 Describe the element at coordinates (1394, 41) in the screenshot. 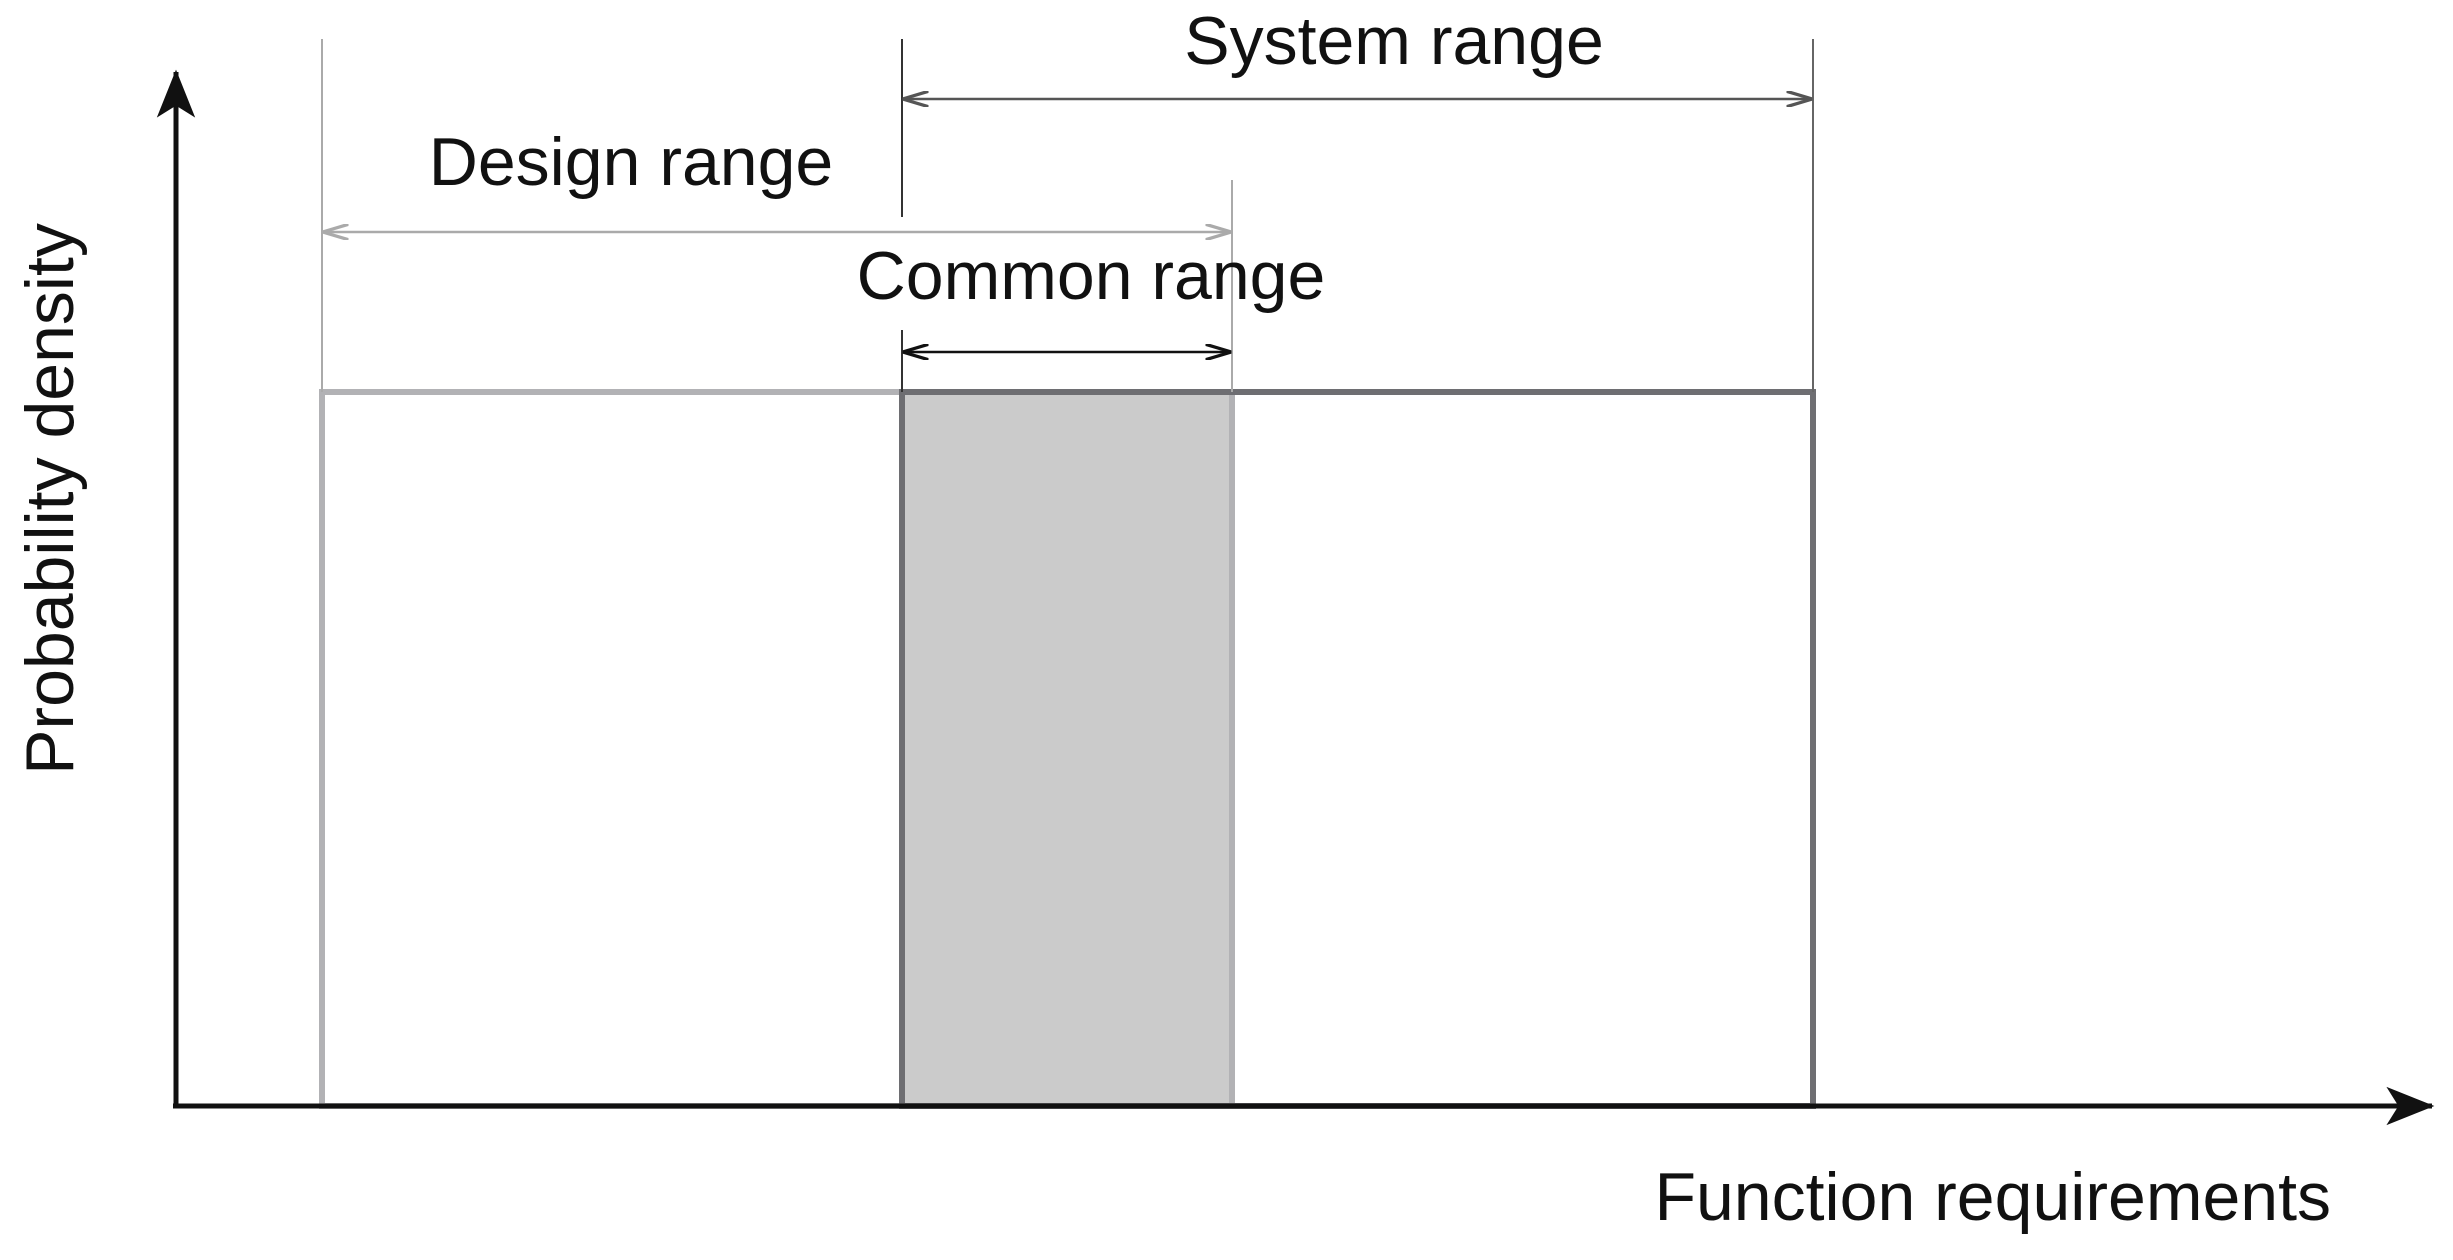

I see `system-range-label: System range` at that location.